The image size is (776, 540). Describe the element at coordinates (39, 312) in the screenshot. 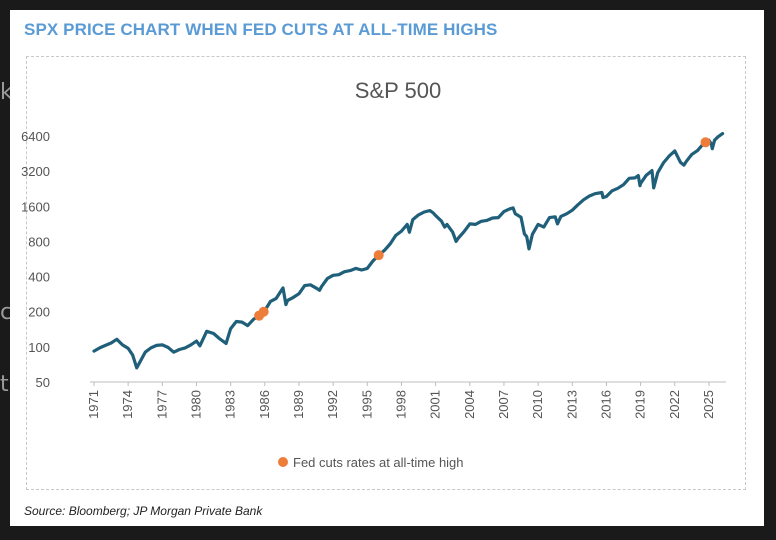

I see `y-tick-label: 200` at that location.